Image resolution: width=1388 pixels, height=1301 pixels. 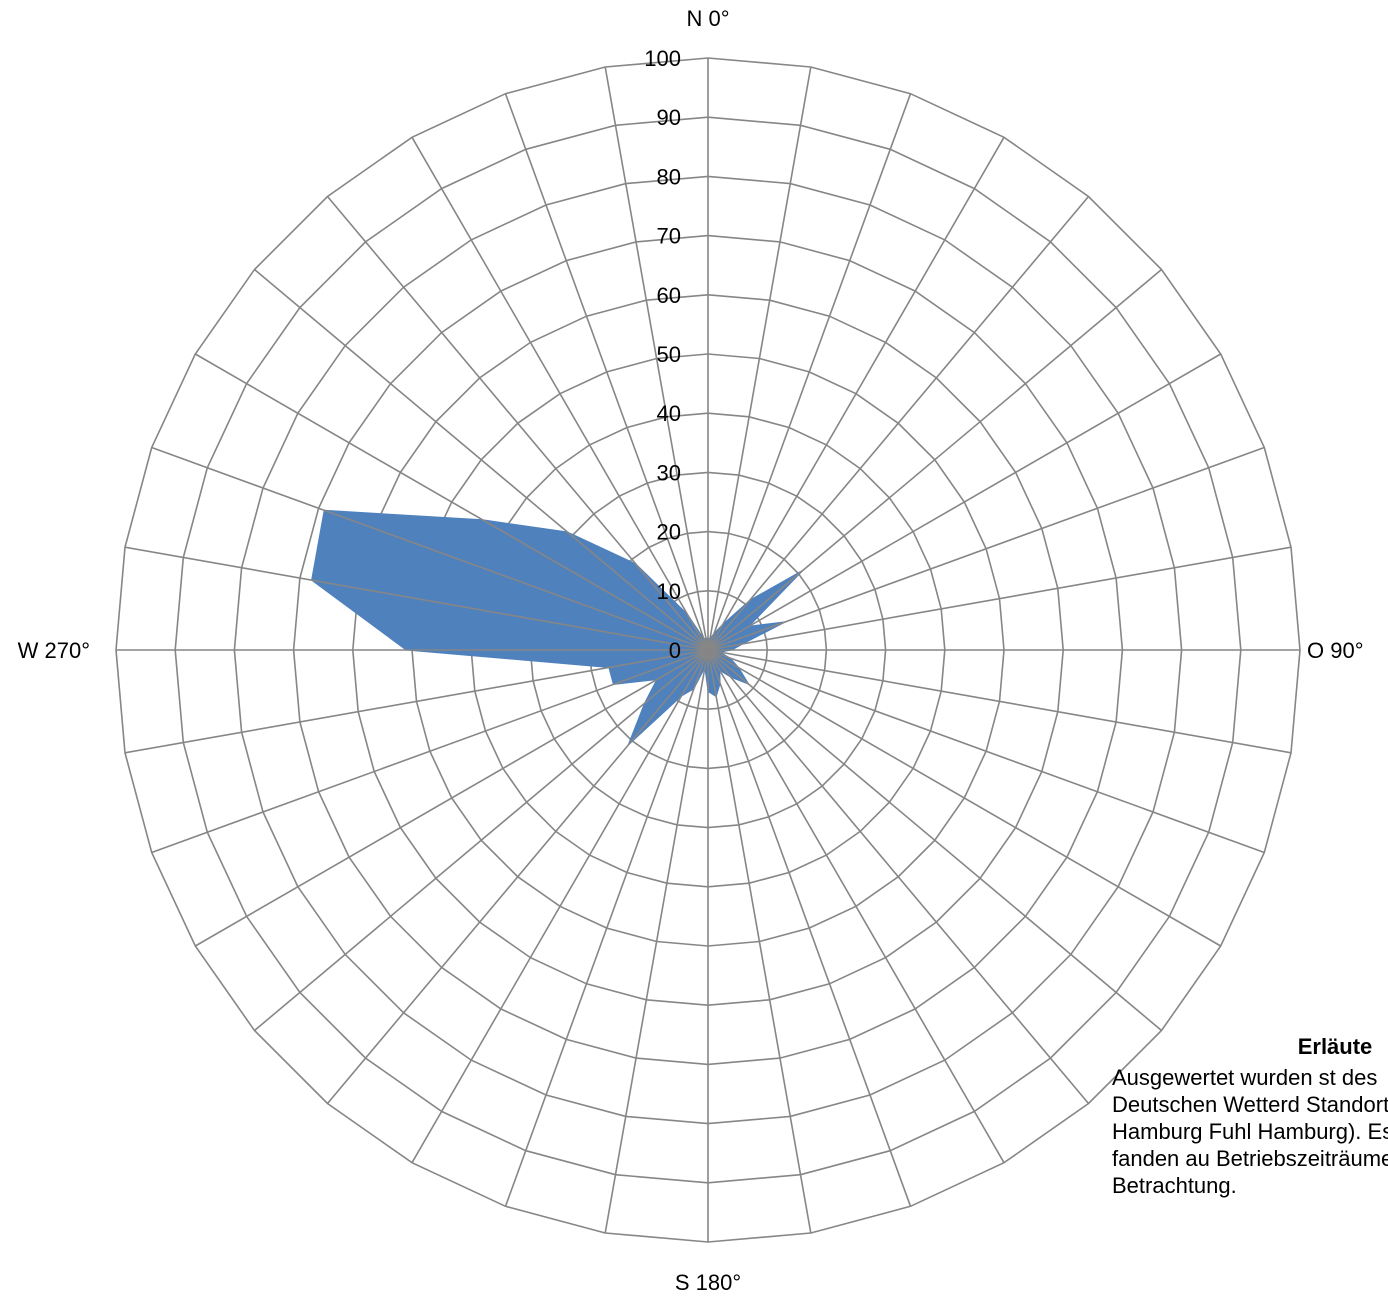 What do you see at coordinates (662, 58) in the screenshot?
I see `radial-tick-label: 100` at bounding box center [662, 58].